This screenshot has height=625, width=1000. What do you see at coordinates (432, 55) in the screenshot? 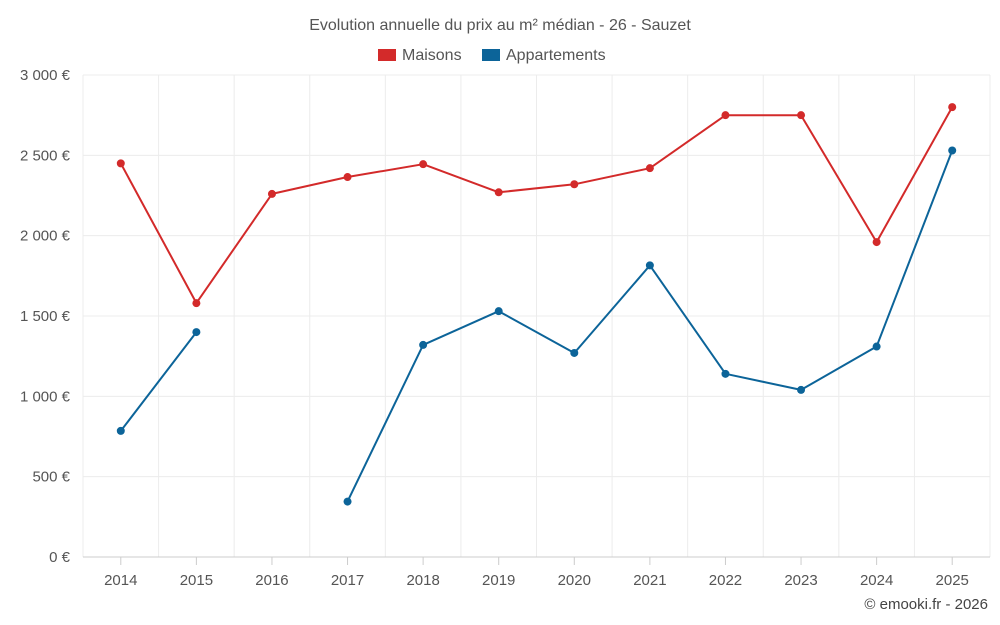
I see `legend-label: Maisons` at bounding box center [432, 55].